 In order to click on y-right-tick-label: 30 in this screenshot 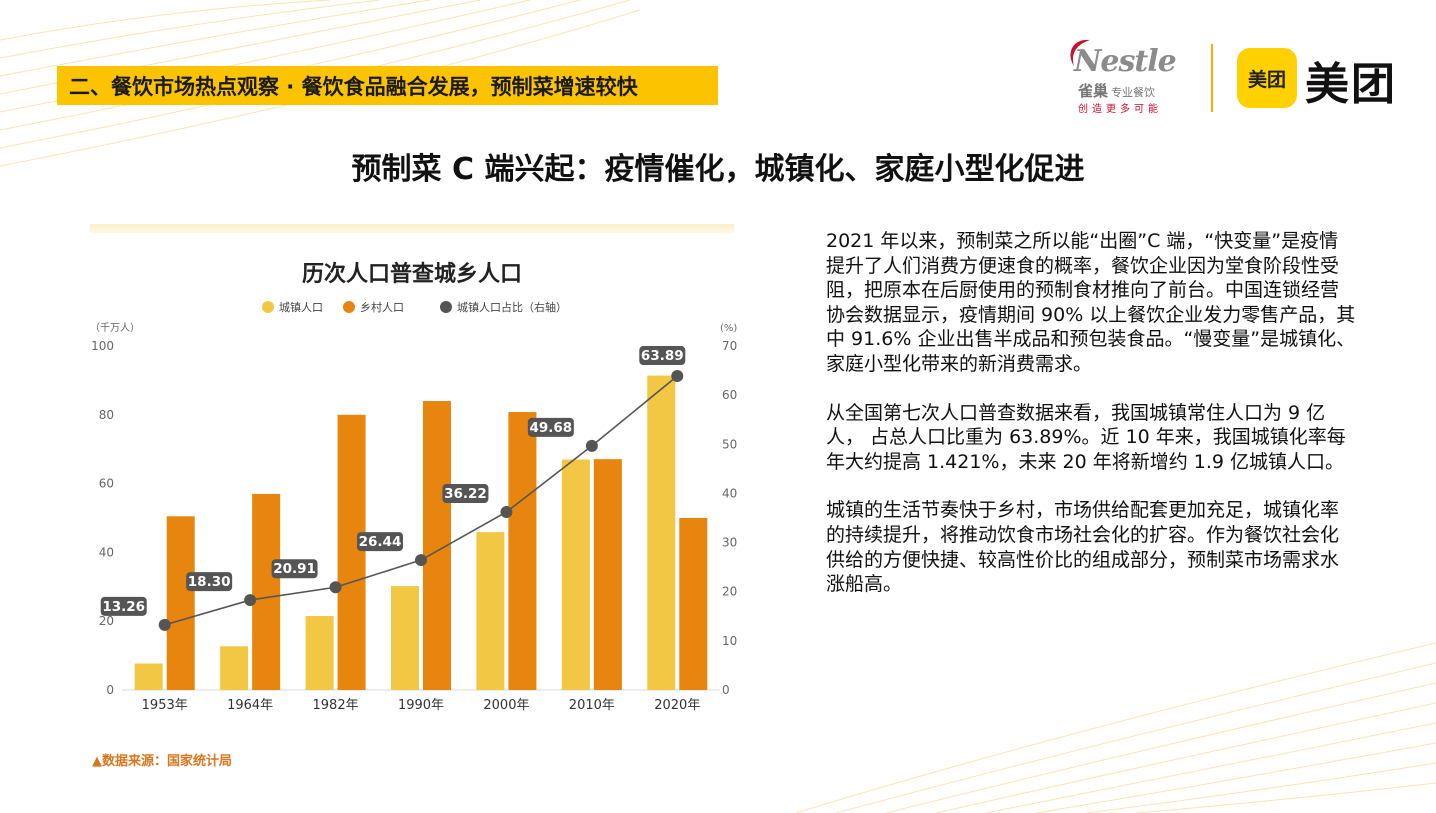, I will do `click(729, 543)`.